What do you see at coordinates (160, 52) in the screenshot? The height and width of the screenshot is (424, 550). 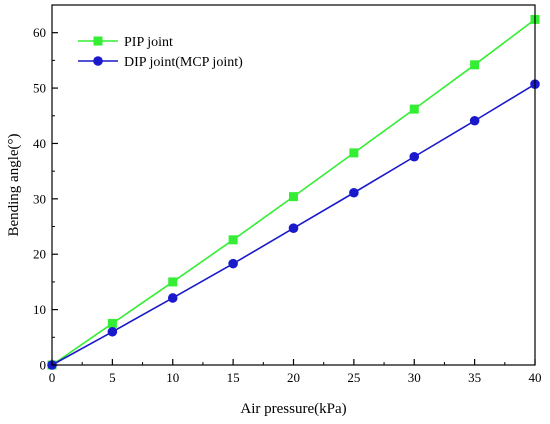 I see `legend: PIP joint DIP joint(MCP joint)` at bounding box center [160, 52].